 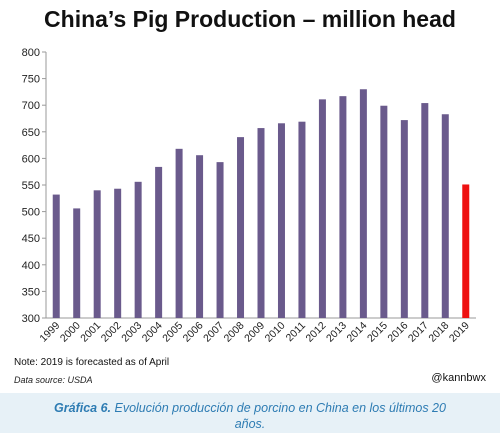 I want to click on x-tick-label: 1999, so click(x=49, y=332).